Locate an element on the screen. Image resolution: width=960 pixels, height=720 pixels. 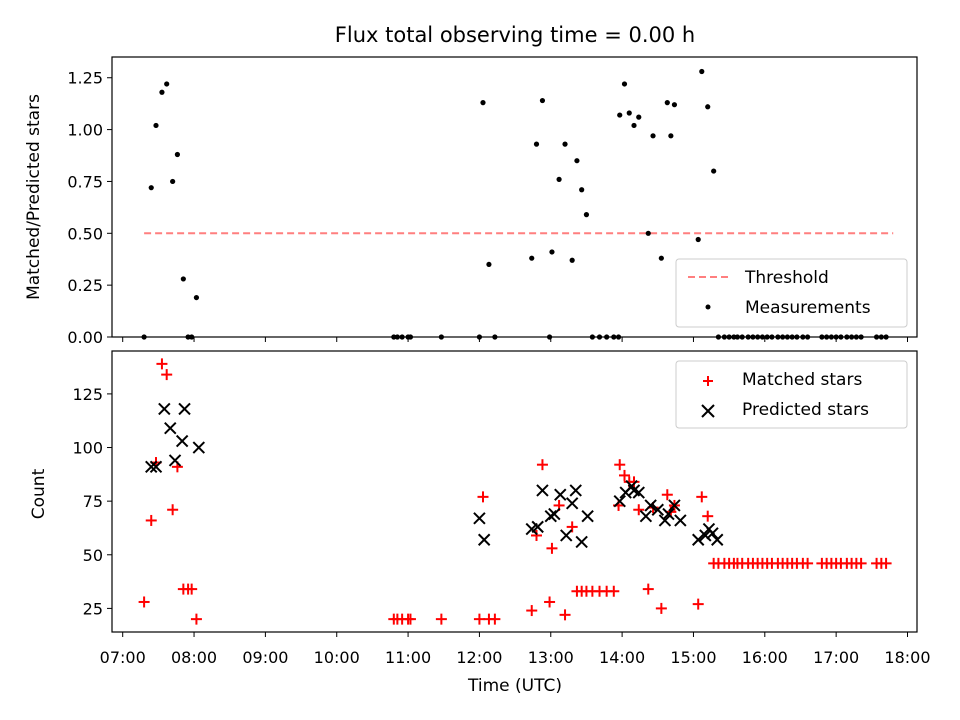
top-ytick-label: 0.50 is located at coordinates (85, 233).